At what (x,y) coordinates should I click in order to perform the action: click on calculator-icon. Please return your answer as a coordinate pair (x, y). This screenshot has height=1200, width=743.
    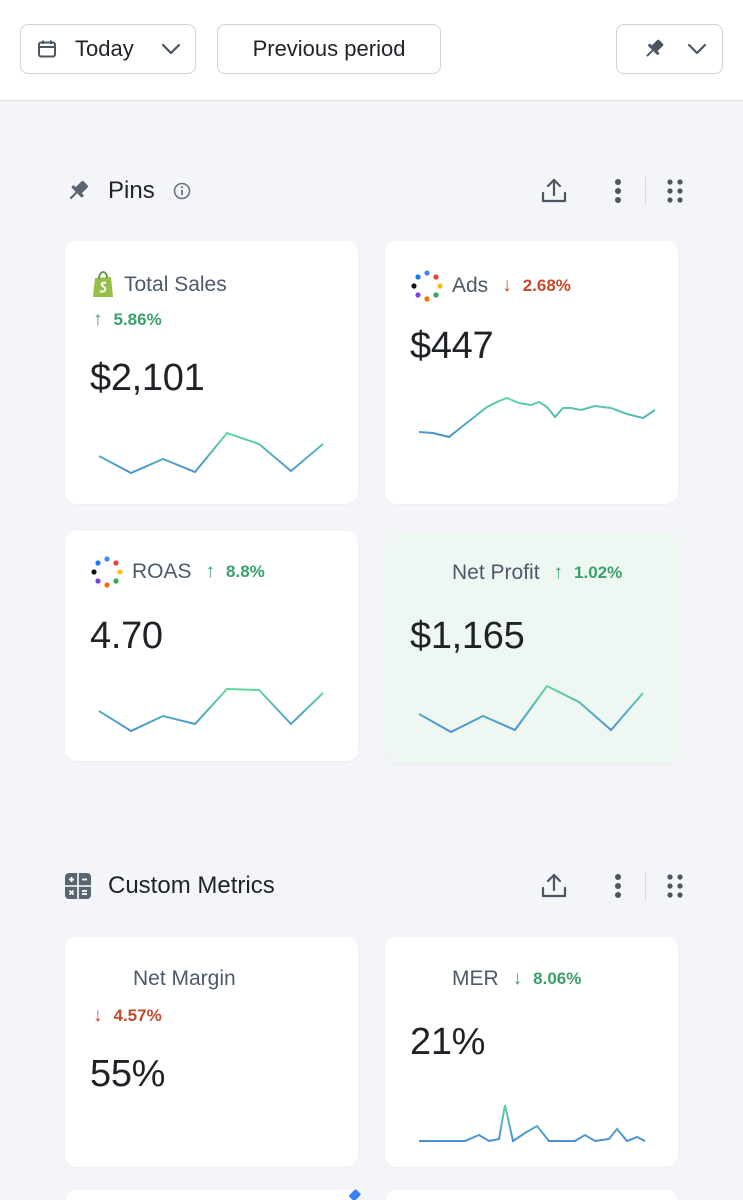
    Looking at the image, I should click on (78, 886).